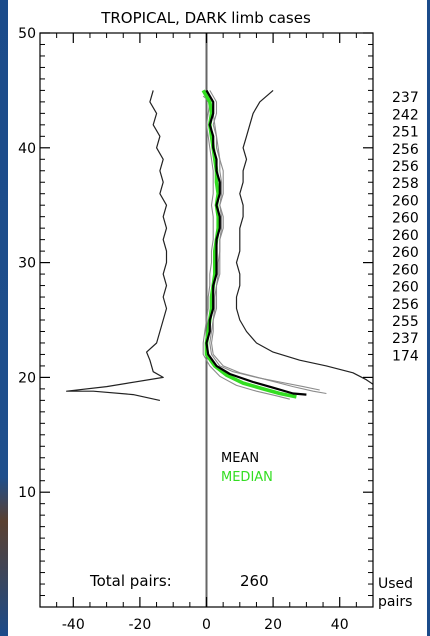  Describe the element at coordinates (27, 149) in the screenshot. I see `y-tick-label-40: 40` at that location.